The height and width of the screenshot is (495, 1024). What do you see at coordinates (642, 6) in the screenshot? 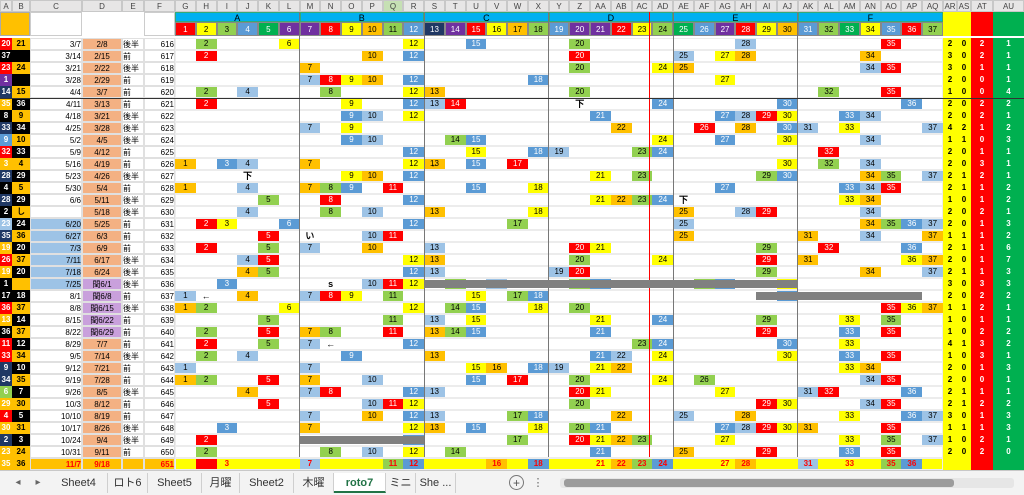
I see `column-letter-ac: AC` at bounding box center [642, 6].